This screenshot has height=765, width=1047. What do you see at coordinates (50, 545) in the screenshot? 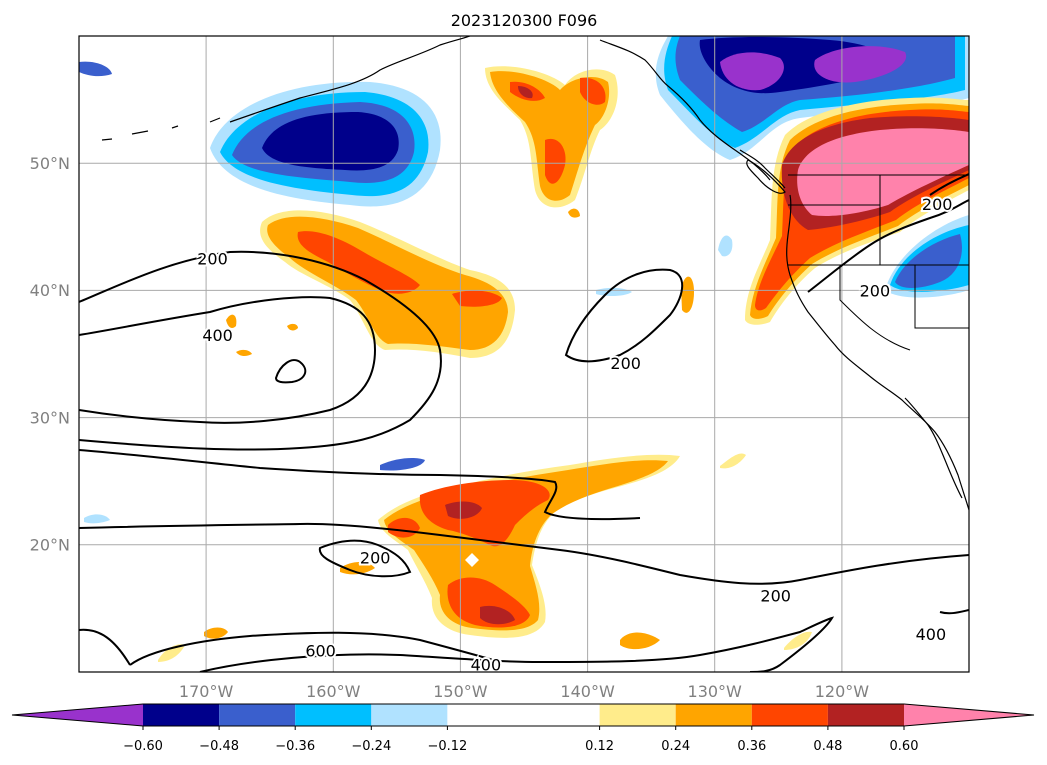
I see `lat-tick-20n: 20°N` at bounding box center [50, 545].